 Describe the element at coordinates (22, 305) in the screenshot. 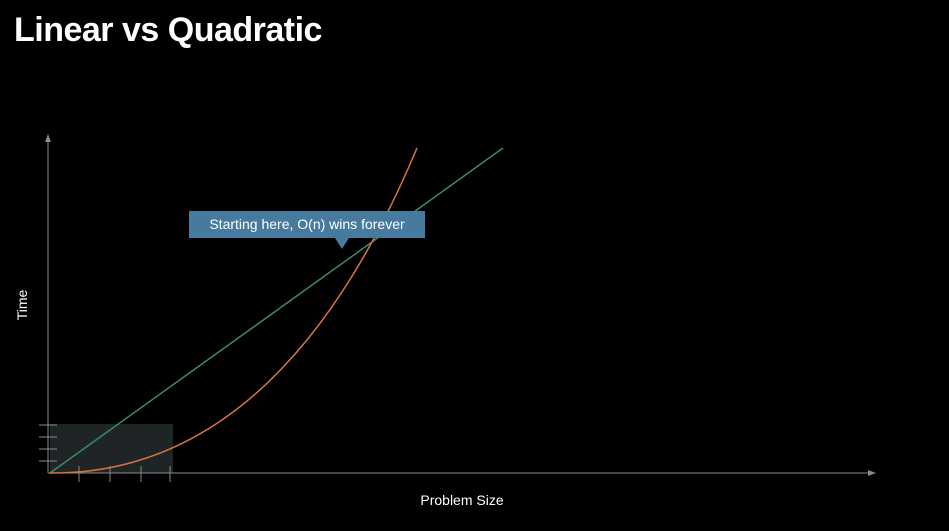

I see `y-axis-label: Time` at that location.